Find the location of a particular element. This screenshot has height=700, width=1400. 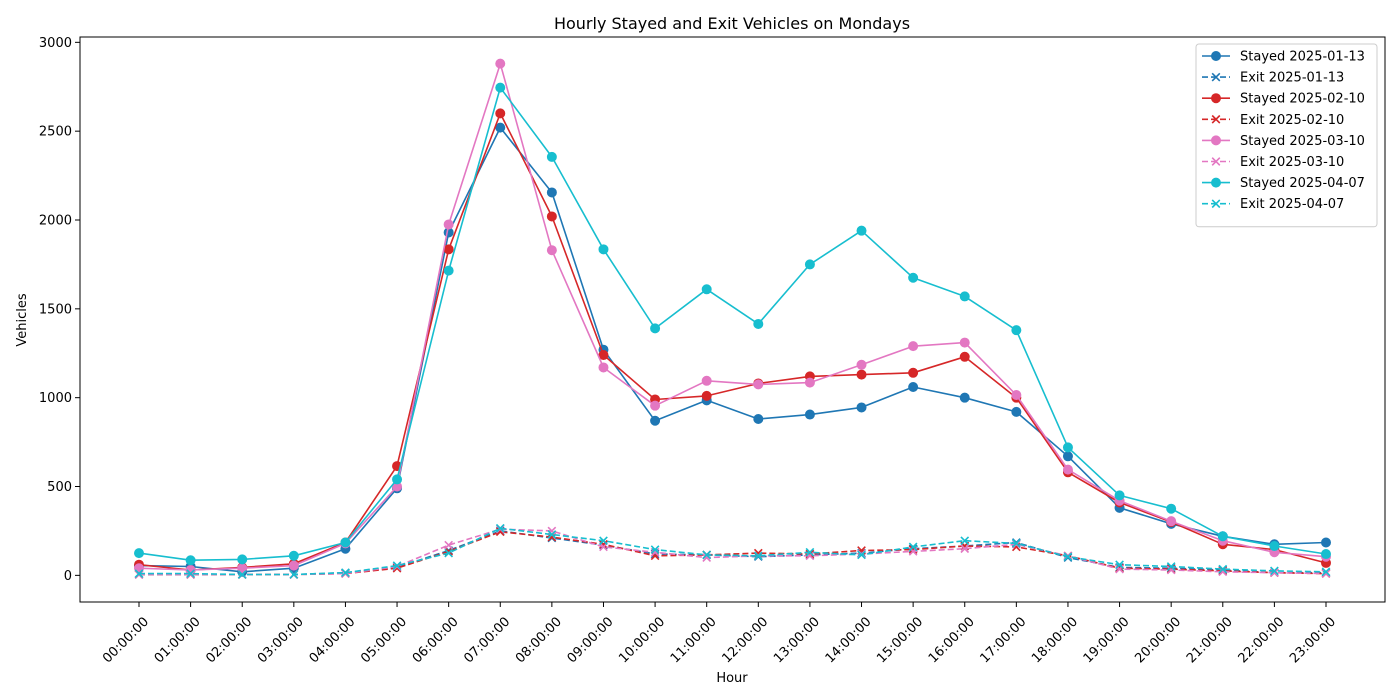

legend-label: Stayed 2025-04-07 is located at coordinates (1302, 183).